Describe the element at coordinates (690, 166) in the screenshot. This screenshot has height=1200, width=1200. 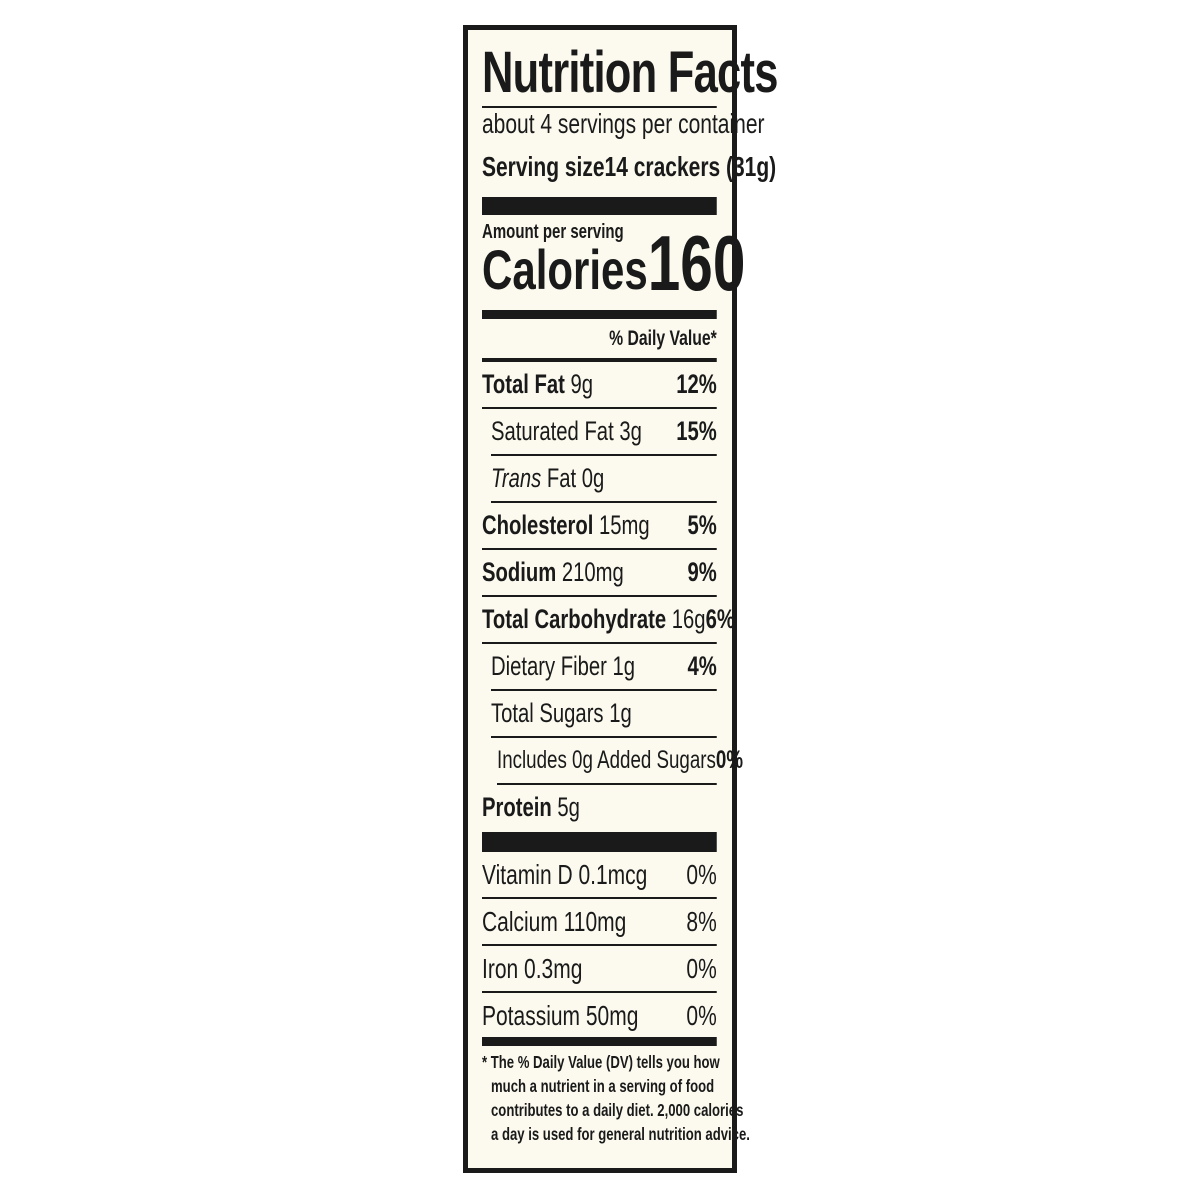
I see `serving-size-value: 14 crackers (31g)` at that location.